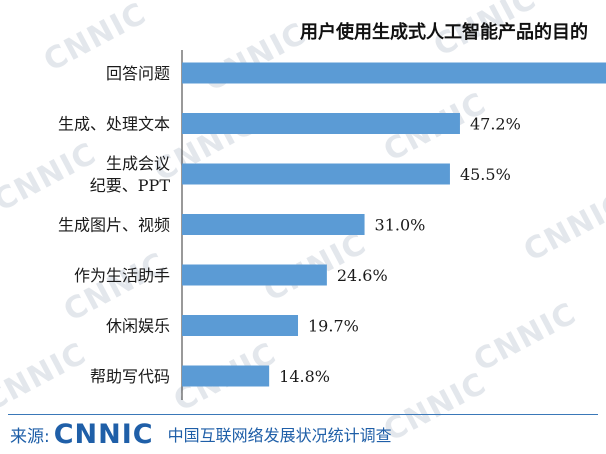 Image resolution: width=606 pixels, height=454 pixels. Describe the element at coordinates (304, 376) in the screenshot. I see `value-label-6: 14.8%` at that location.